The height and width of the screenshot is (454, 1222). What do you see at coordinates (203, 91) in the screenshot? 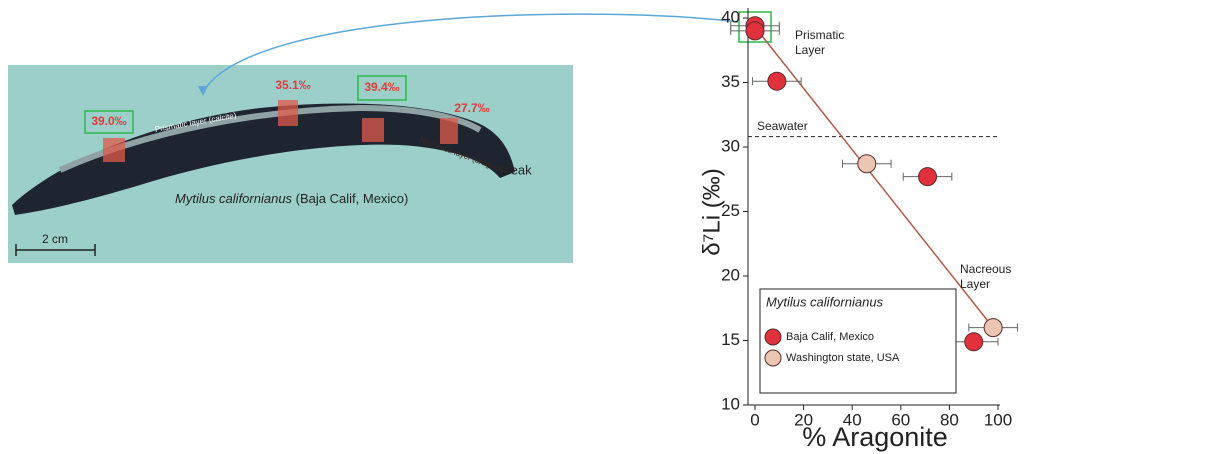
I see `arrow-head` at bounding box center [203, 91].